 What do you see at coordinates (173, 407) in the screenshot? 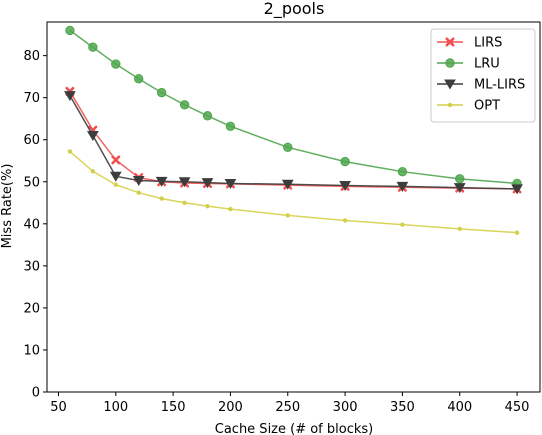
I see `x-tick-label: 150` at bounding box center [173, 407].